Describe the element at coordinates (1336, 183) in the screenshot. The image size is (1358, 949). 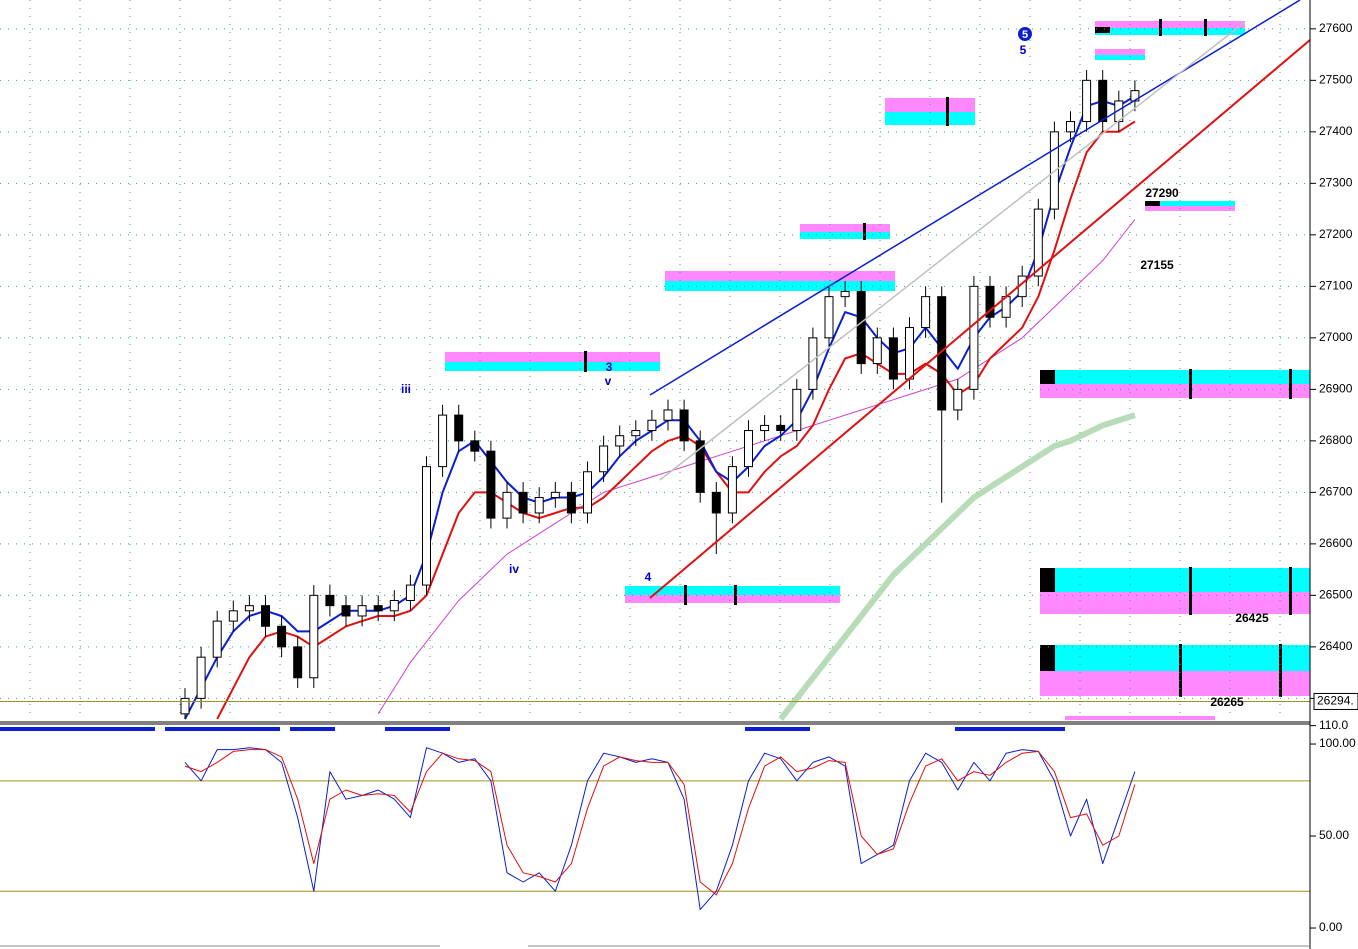
I see `y-tick-label: 27300` at that location.